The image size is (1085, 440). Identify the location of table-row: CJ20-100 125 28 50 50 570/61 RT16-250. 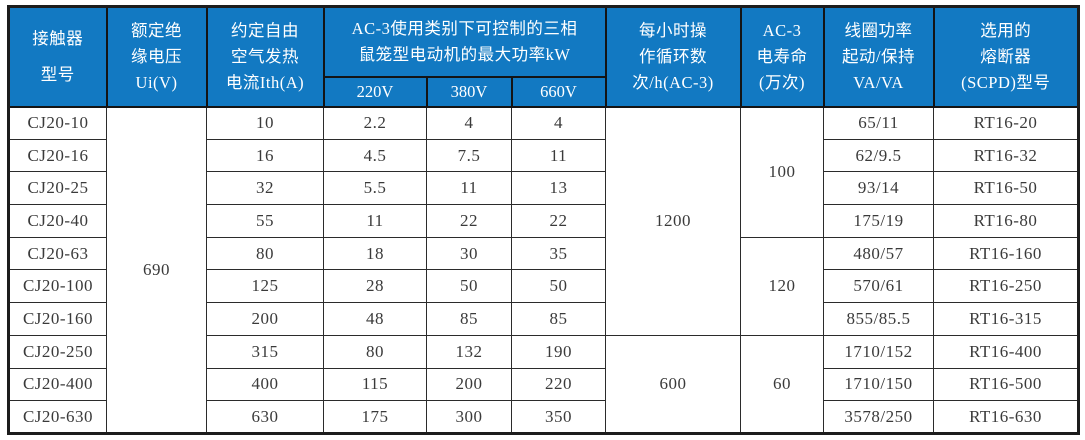
(543, 286).